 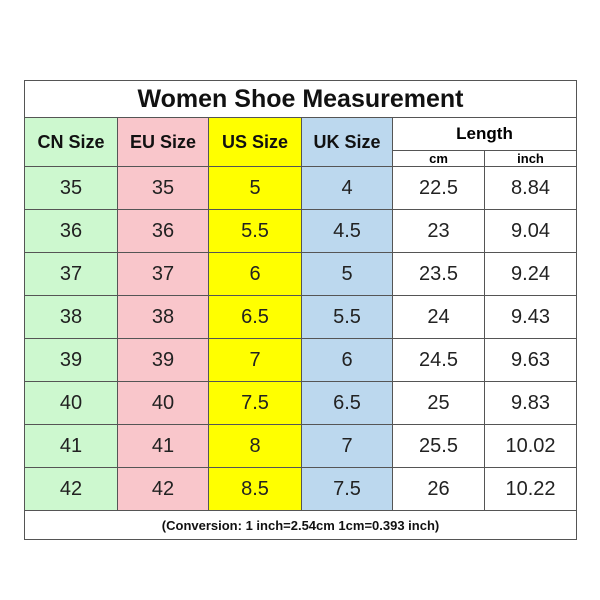 What do you see at coordinates (255, 403) in the screenshot?
I see `cell-us: 7.5` at bounding box center [255, 403].